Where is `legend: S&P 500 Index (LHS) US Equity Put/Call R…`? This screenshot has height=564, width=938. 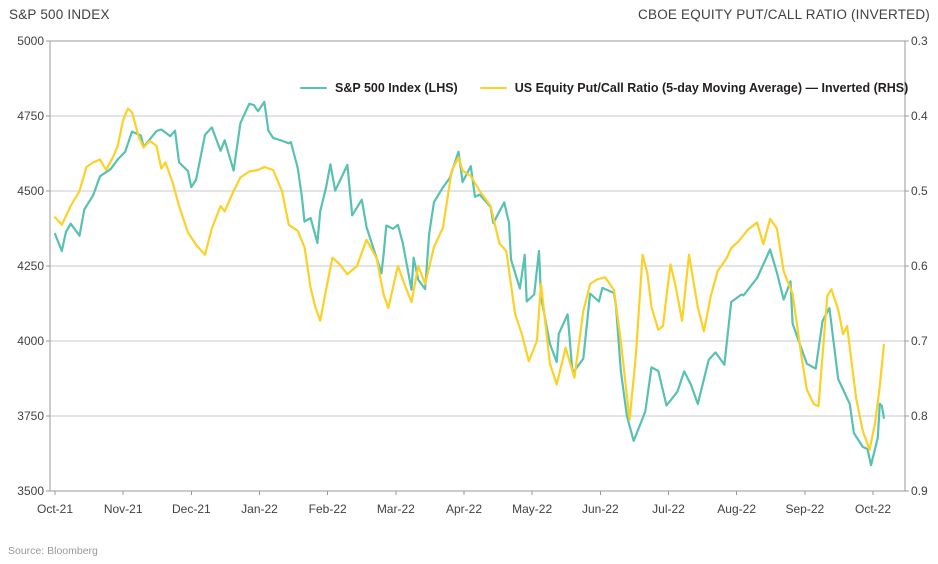 legend: S&P 500 Index (LHS) US Equity Put/Call R… is located at coordinates (604, 88).